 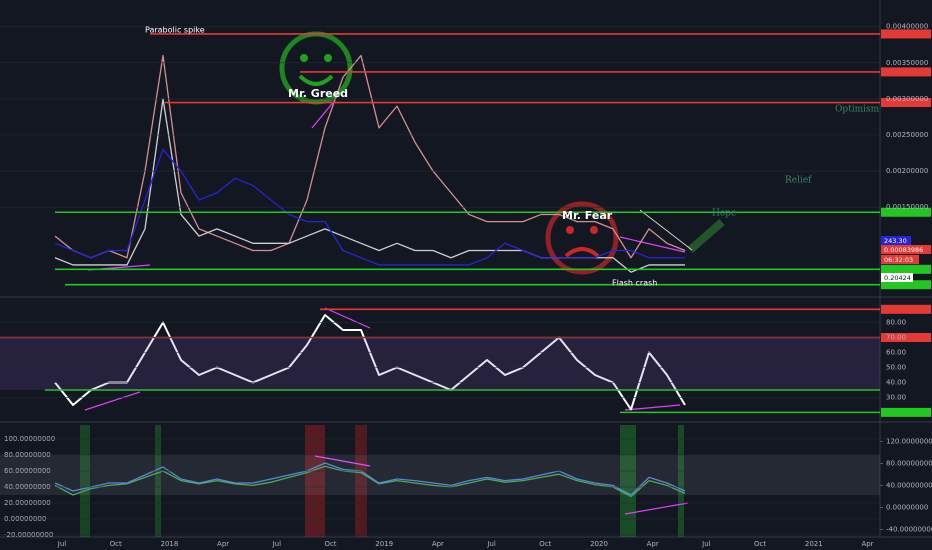 What do you see at coordinates (896, 323) in the screenshot?
I see `y-tick-label: 80.00` at bounding box center [896, 323].